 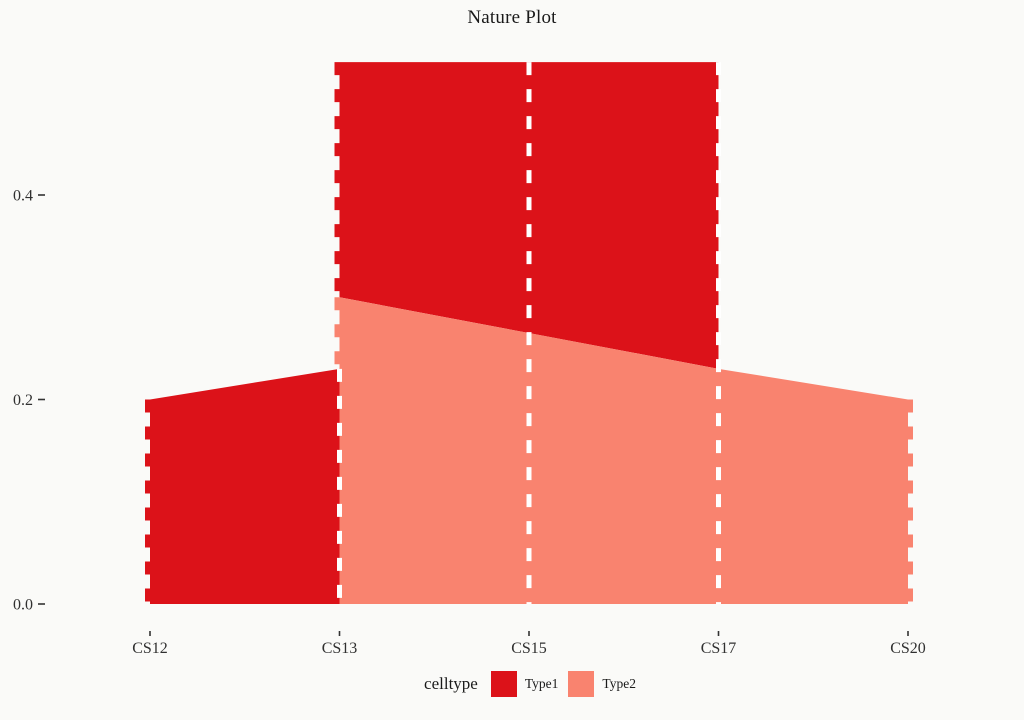 What do you see at coordinates (245, 486) in the screenshot?
I see `area-type1` at bounding box center [245, 486].